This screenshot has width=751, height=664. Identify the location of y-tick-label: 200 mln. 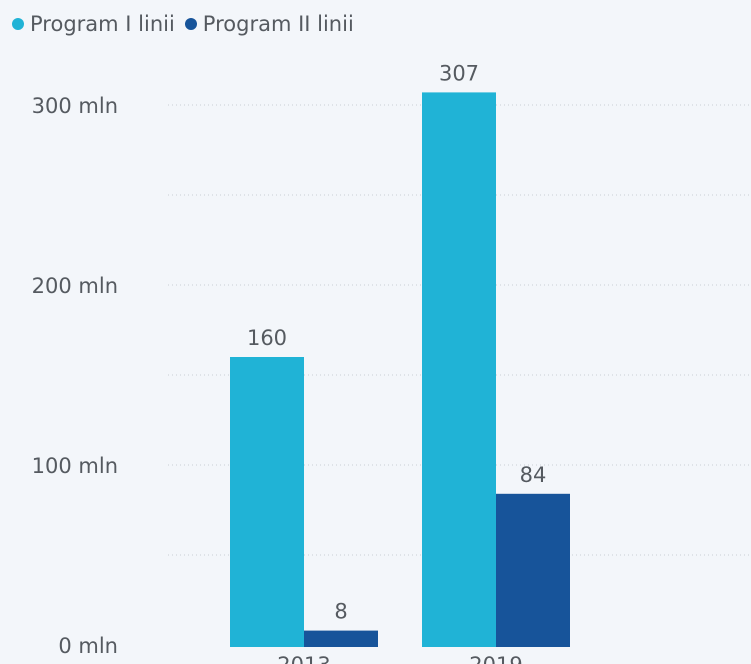
(75, 286).